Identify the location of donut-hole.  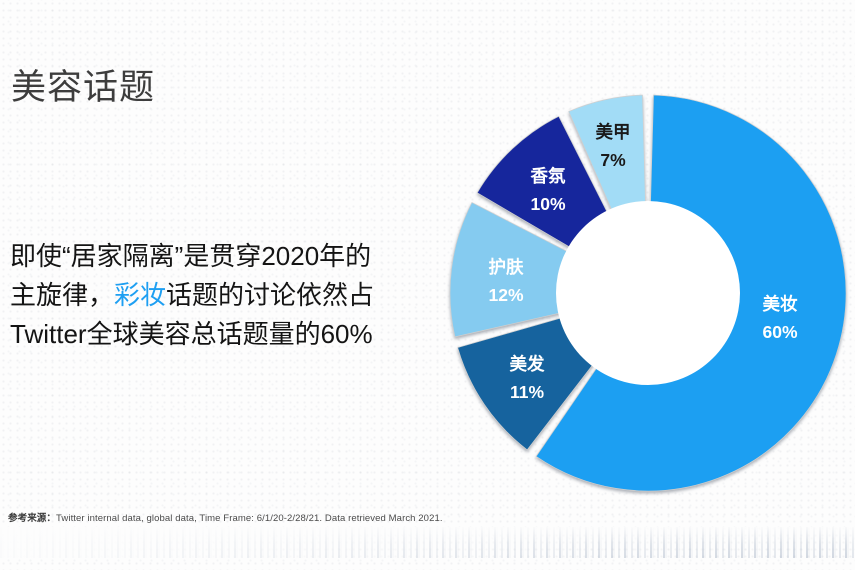
(648, 293).